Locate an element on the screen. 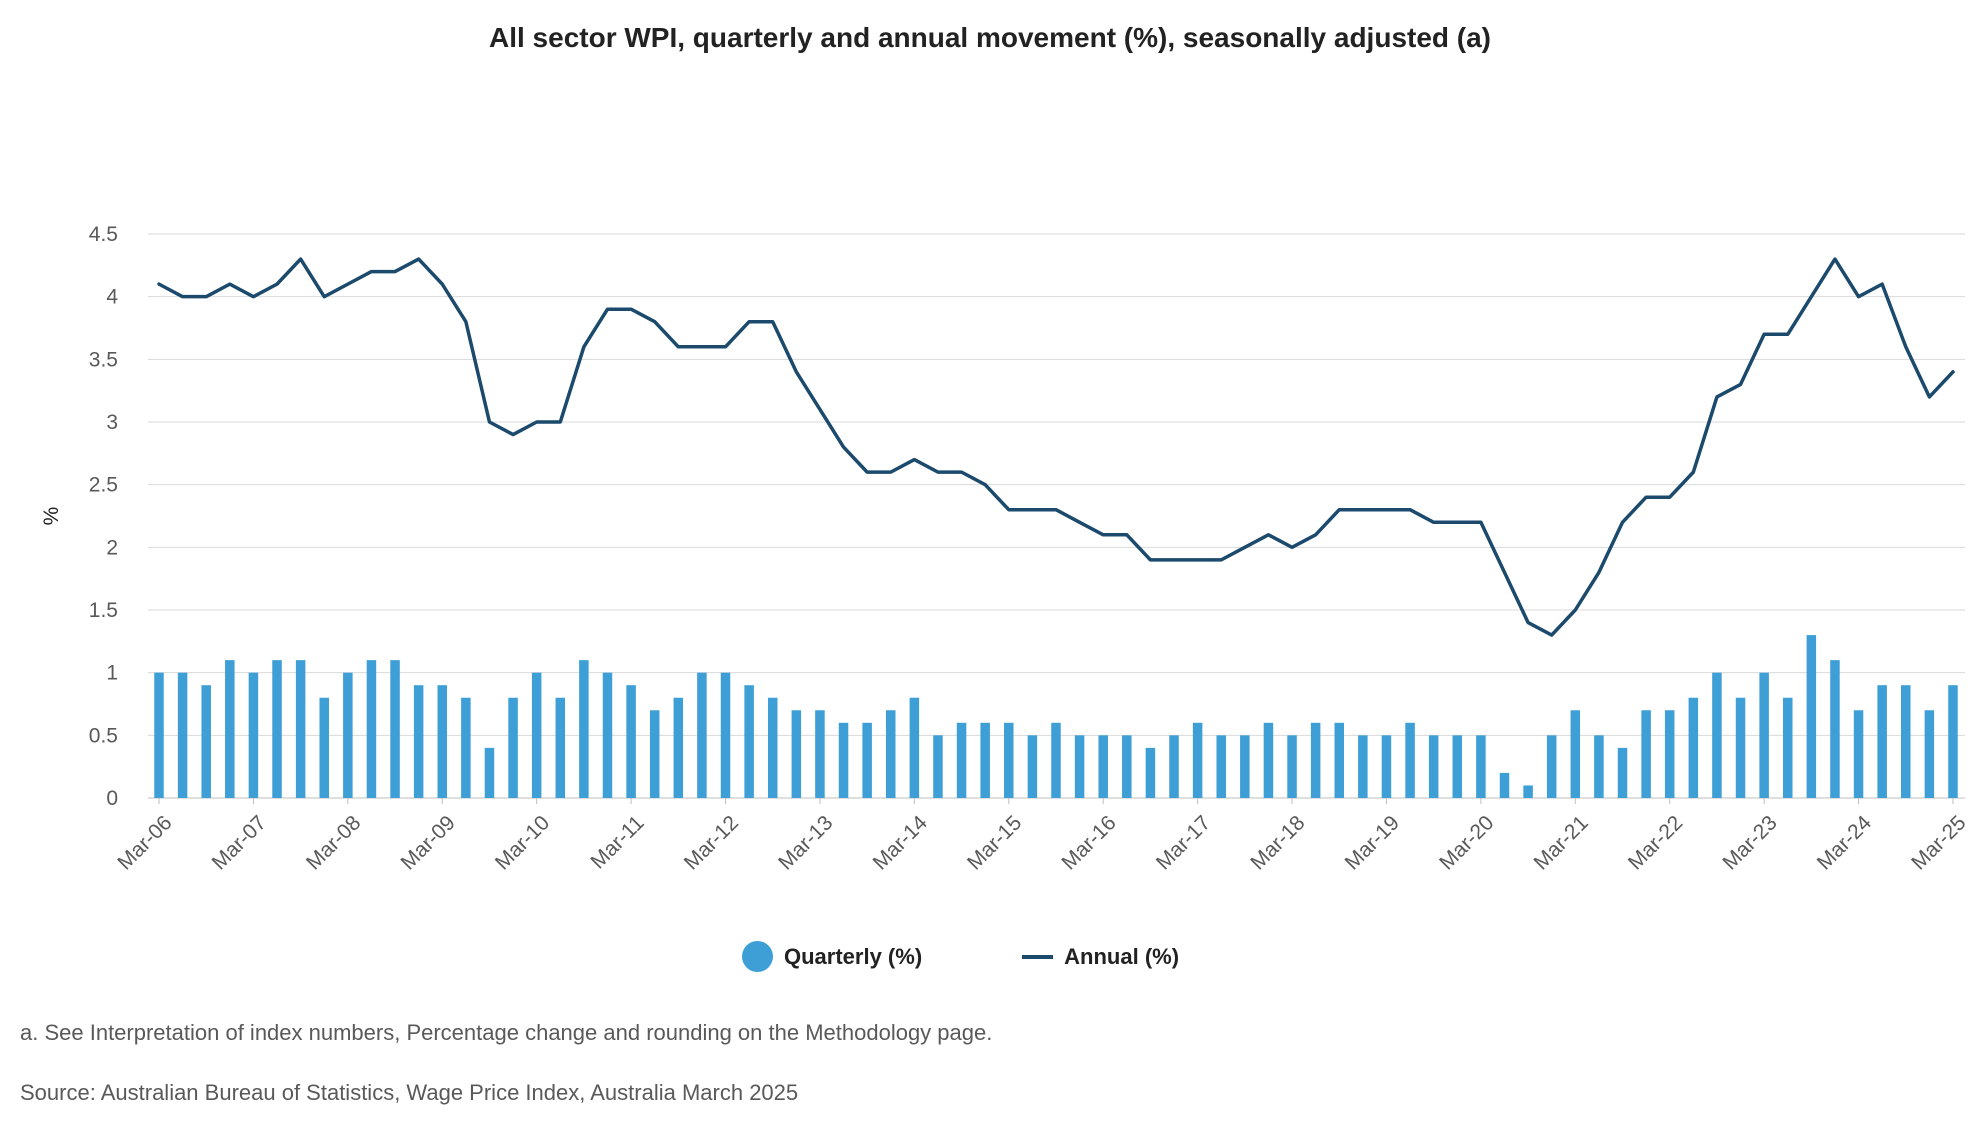  x-tick-label: Mar-22 is located at coordinates (1655, 842).